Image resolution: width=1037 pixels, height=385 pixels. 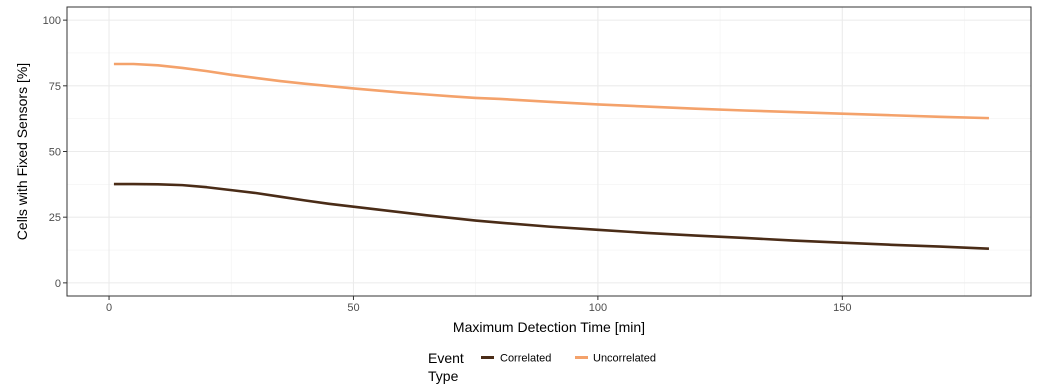 I want to click on x-tick-label: 150, so click(x=842, y=308).